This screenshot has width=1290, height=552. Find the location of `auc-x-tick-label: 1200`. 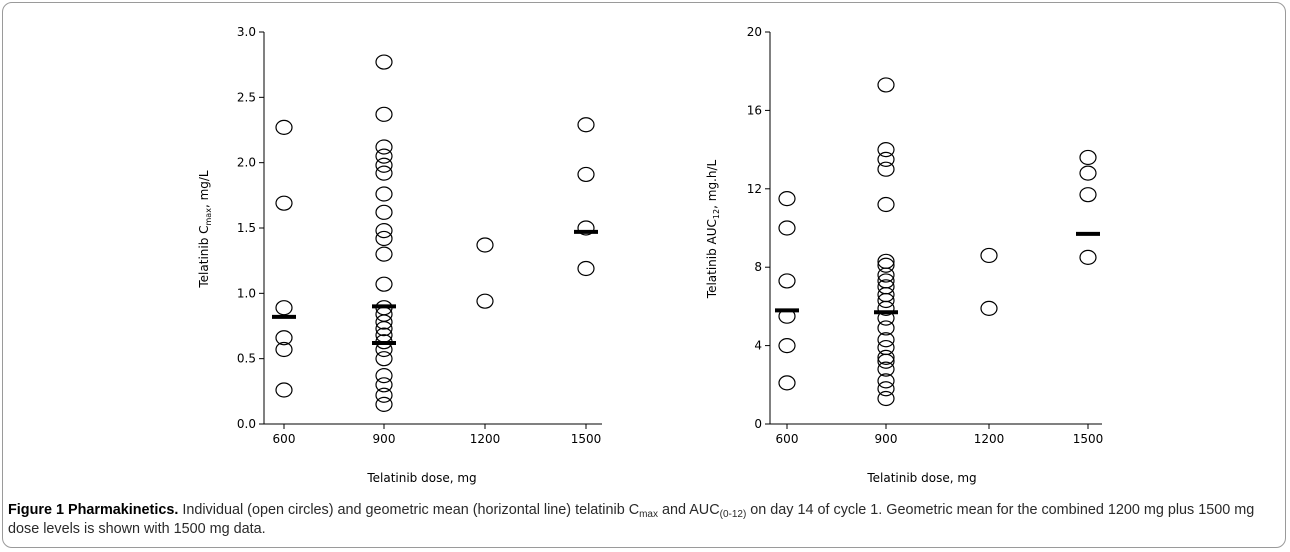

auc-x-tick-label: 1200 is located at coordinates (989, 439).